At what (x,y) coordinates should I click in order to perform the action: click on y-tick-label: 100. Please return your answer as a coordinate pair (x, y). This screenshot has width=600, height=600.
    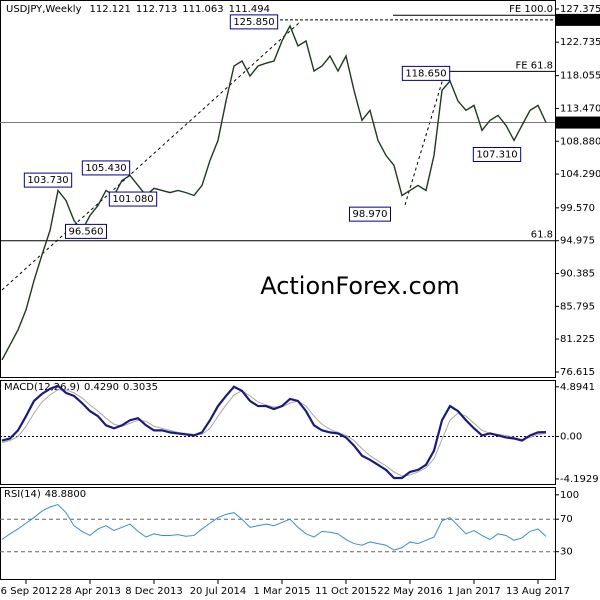
    Looking at the image, I should click on (569, 495).